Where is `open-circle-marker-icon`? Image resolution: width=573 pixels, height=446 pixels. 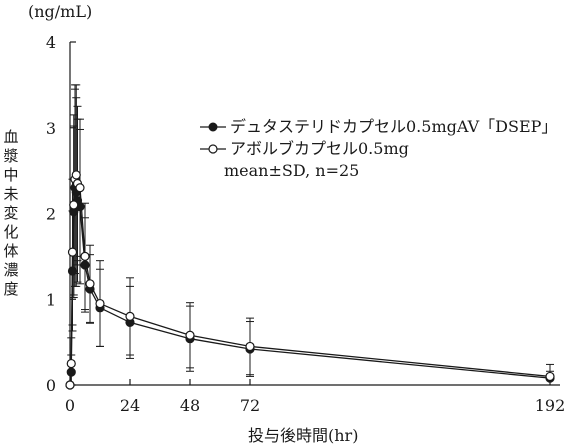 open-circle-marker-icon is located at coordinates (213, 149).